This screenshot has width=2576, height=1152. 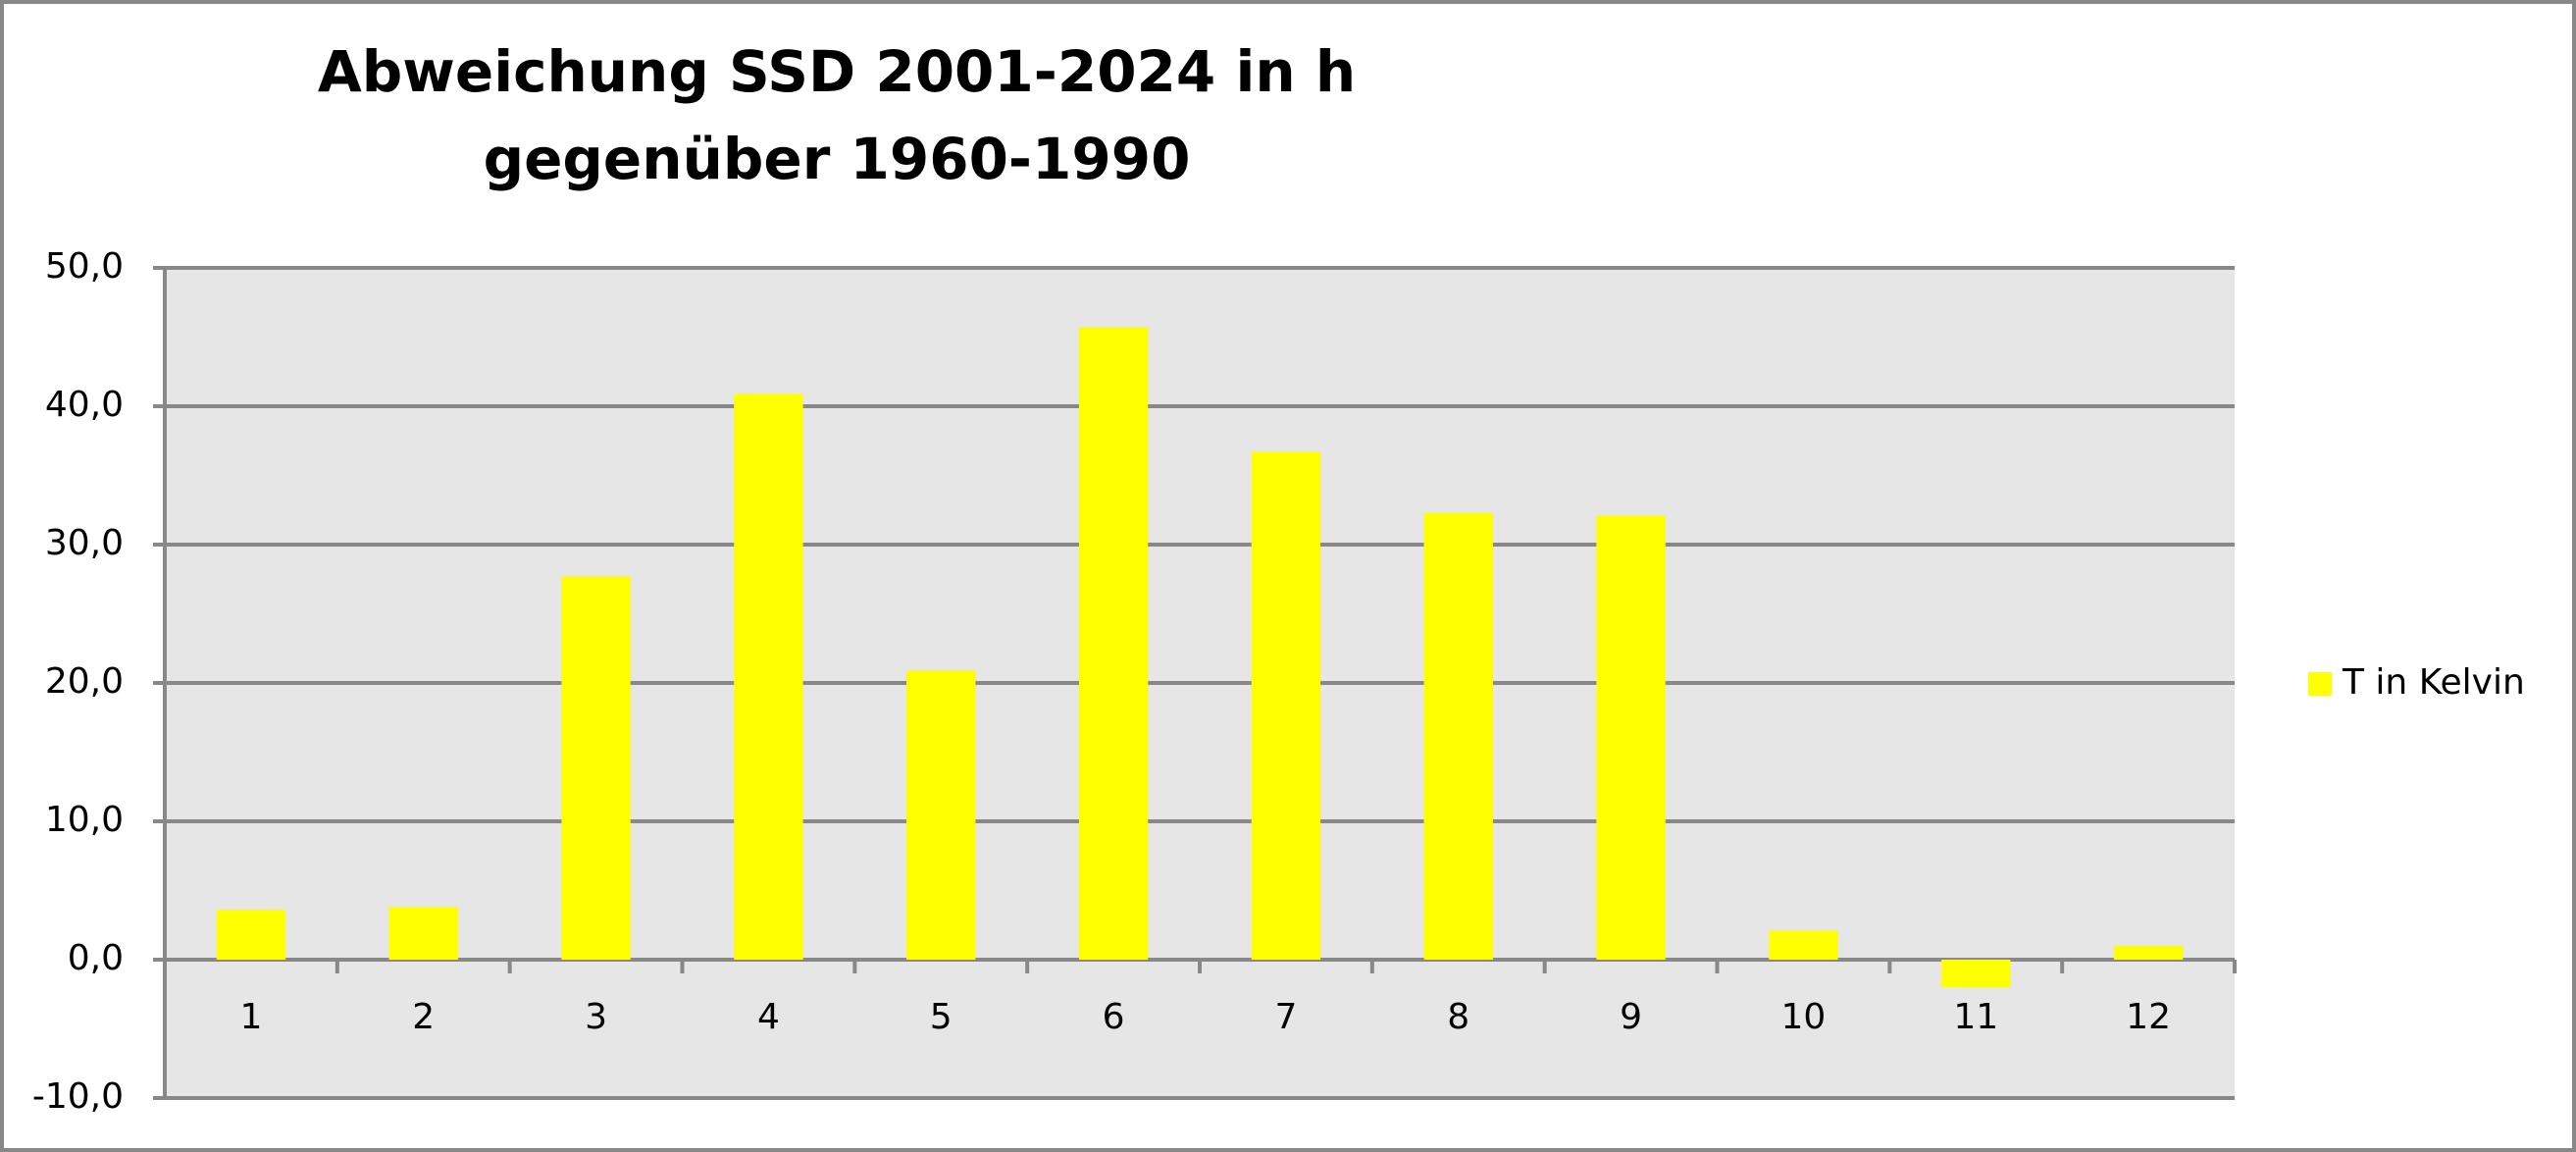 What do you see at coordinates (768, 1017) in the screenshot?
I see `x-tick-label: 4` at bounding box center [768, 1017].